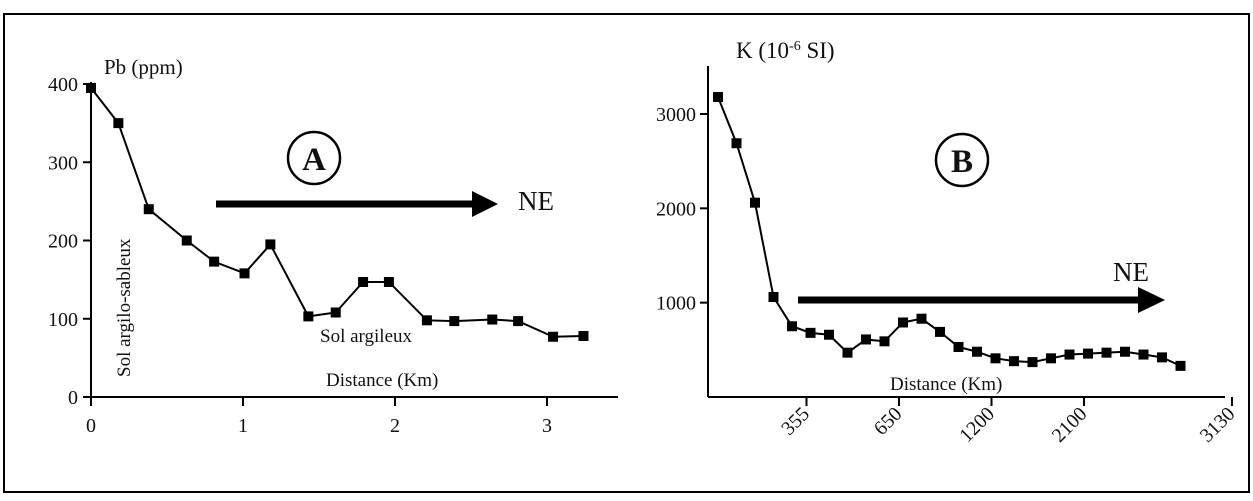 The image size is (1253, 501). I want to click on chart-b-y-ticks: 1000 2000 3000, so click(682, 209).